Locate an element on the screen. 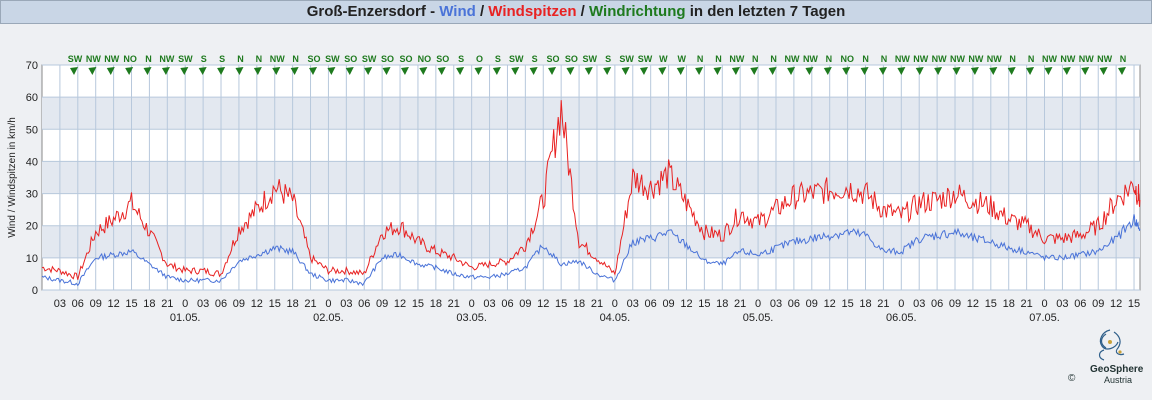  wind-direction-label: W is located at coordinates (681, 59).